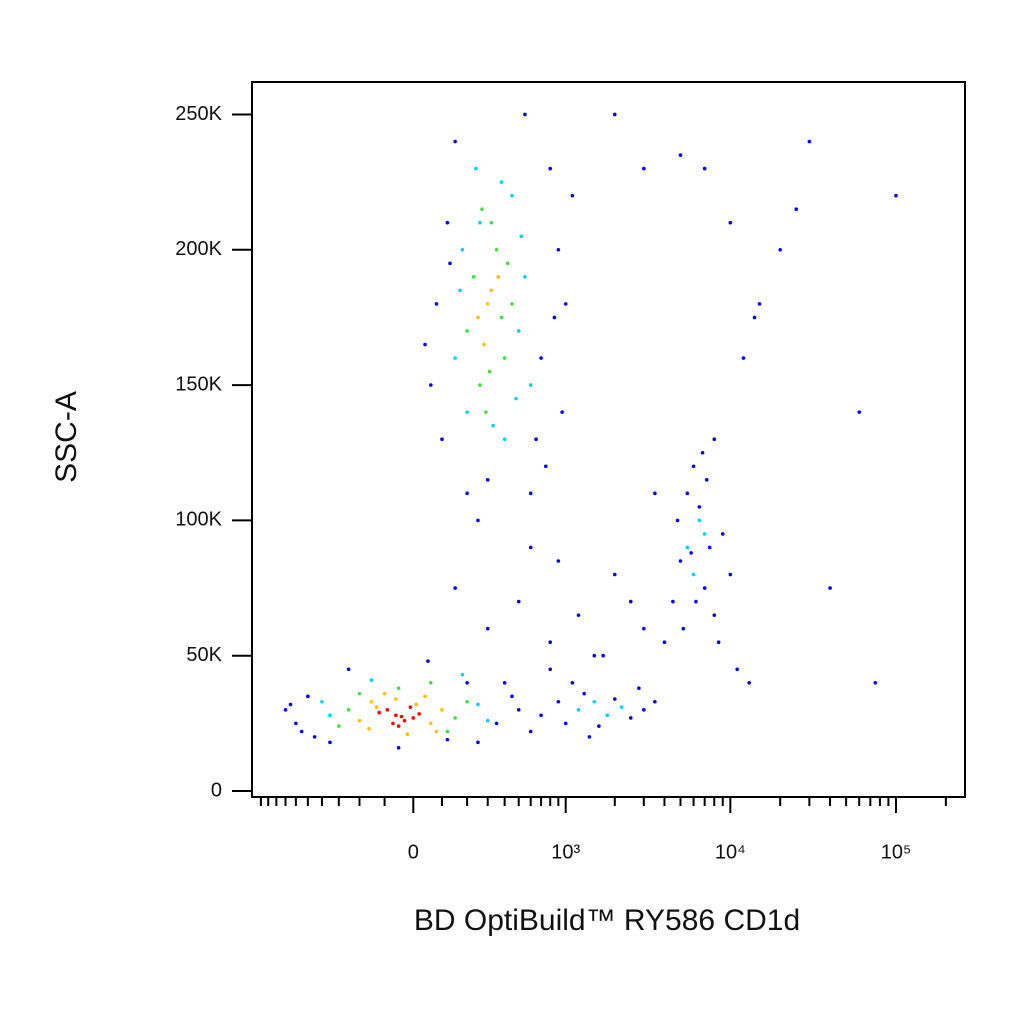  What do you see at coordinates (565, 852) in the screenshot?
I see `x-tick-label: 10³` at bounding box center [565, 852].